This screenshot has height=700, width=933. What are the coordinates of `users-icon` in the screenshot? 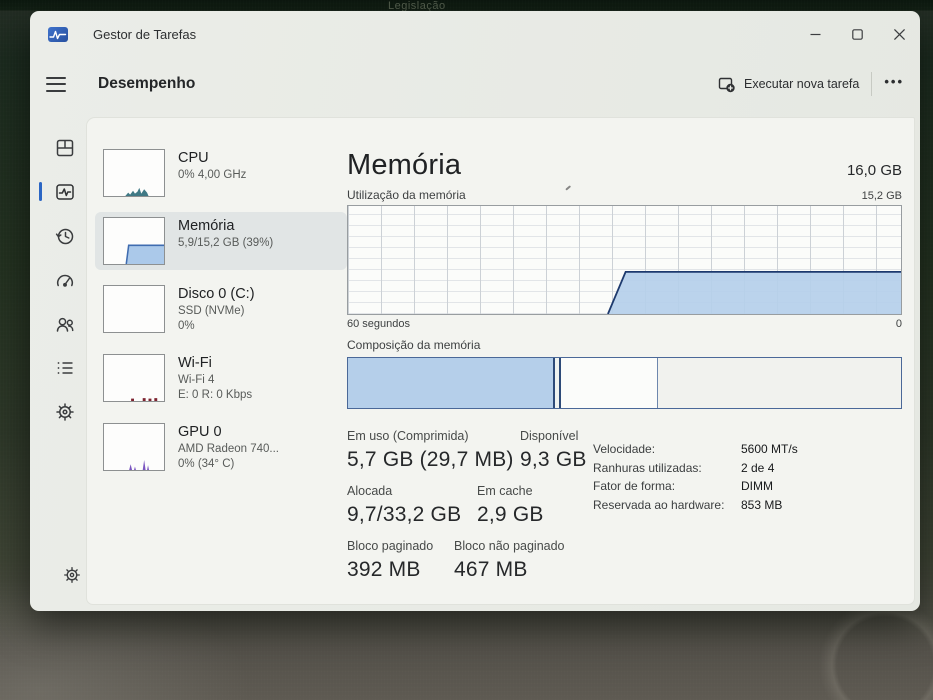 It's located at (65, 324).